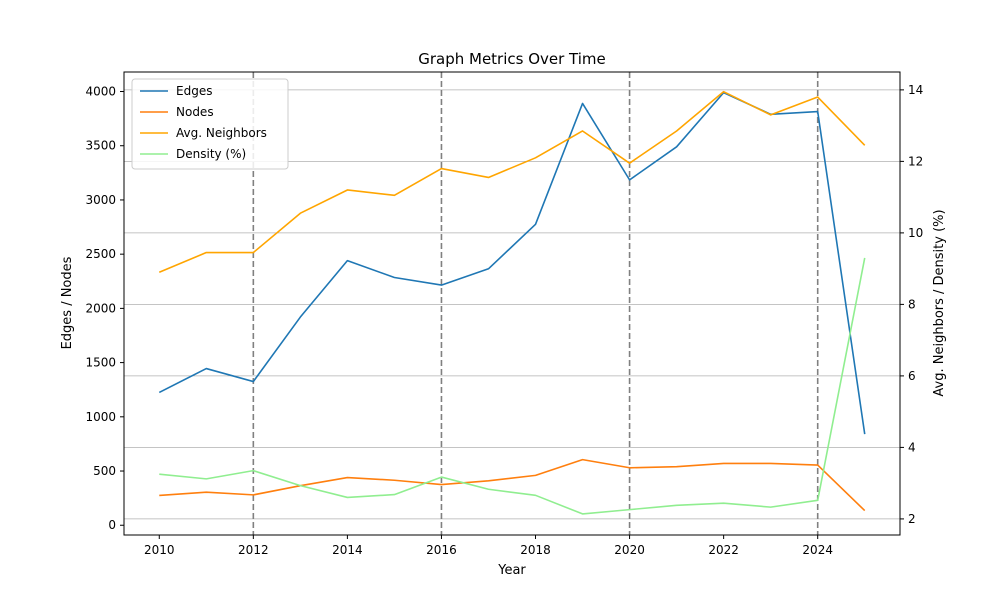  Describe the element at coordinates (221, 133) in the screenshot. I see `legend-label: Avg. Neighbors` at that location.